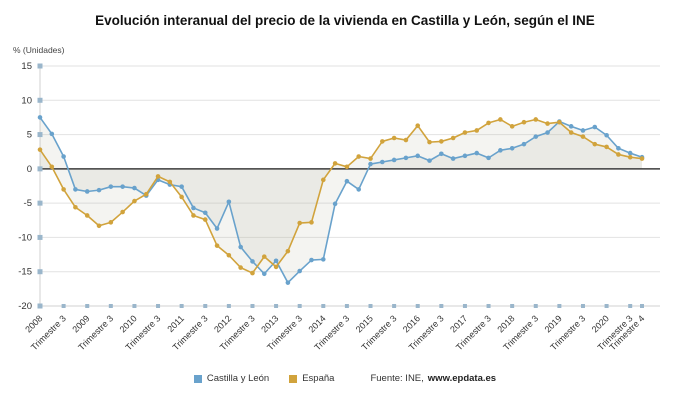  What do you see at coordinates (458, 323) in the screenshot?
I see `x-tick-label: 2017` at bounding box center [458, 323].